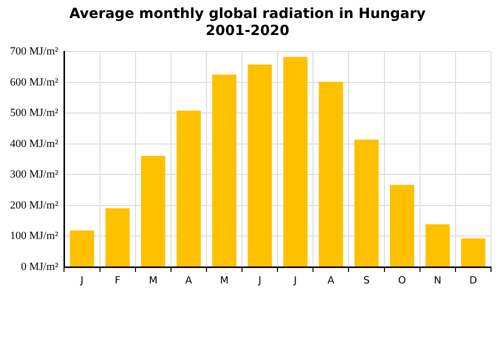 The height and width of the screenshot is (338, 503). What do you see at coordinates (34, 236) in the screenshot?
I see `y-tick-label: 100 MJ/m²` at bounding box center [34, 236].